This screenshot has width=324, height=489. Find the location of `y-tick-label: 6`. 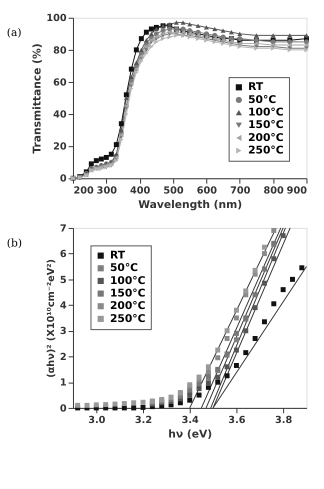

y-tick-label: 6 is located at coordinates (63, 254).